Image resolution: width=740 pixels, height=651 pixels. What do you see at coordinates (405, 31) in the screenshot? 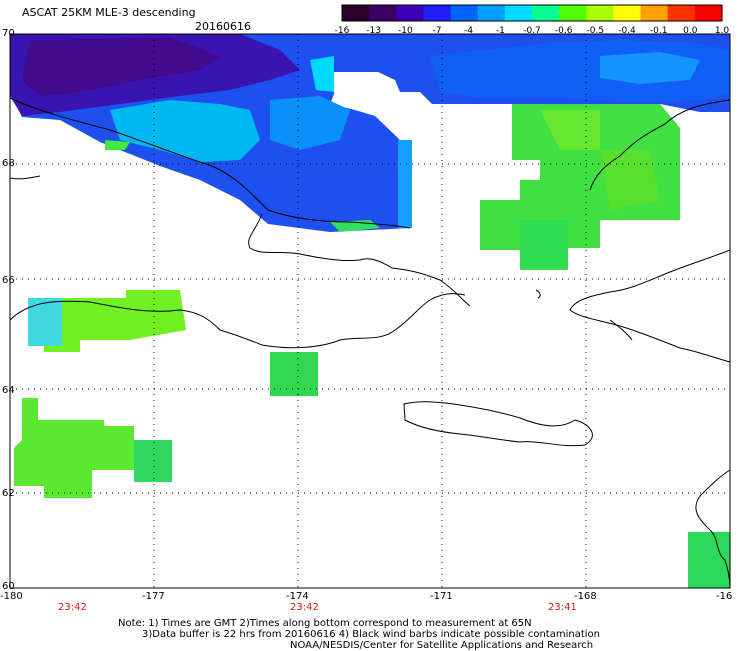
I see `colorbar-label: -10` at bounding box center [405, 31].